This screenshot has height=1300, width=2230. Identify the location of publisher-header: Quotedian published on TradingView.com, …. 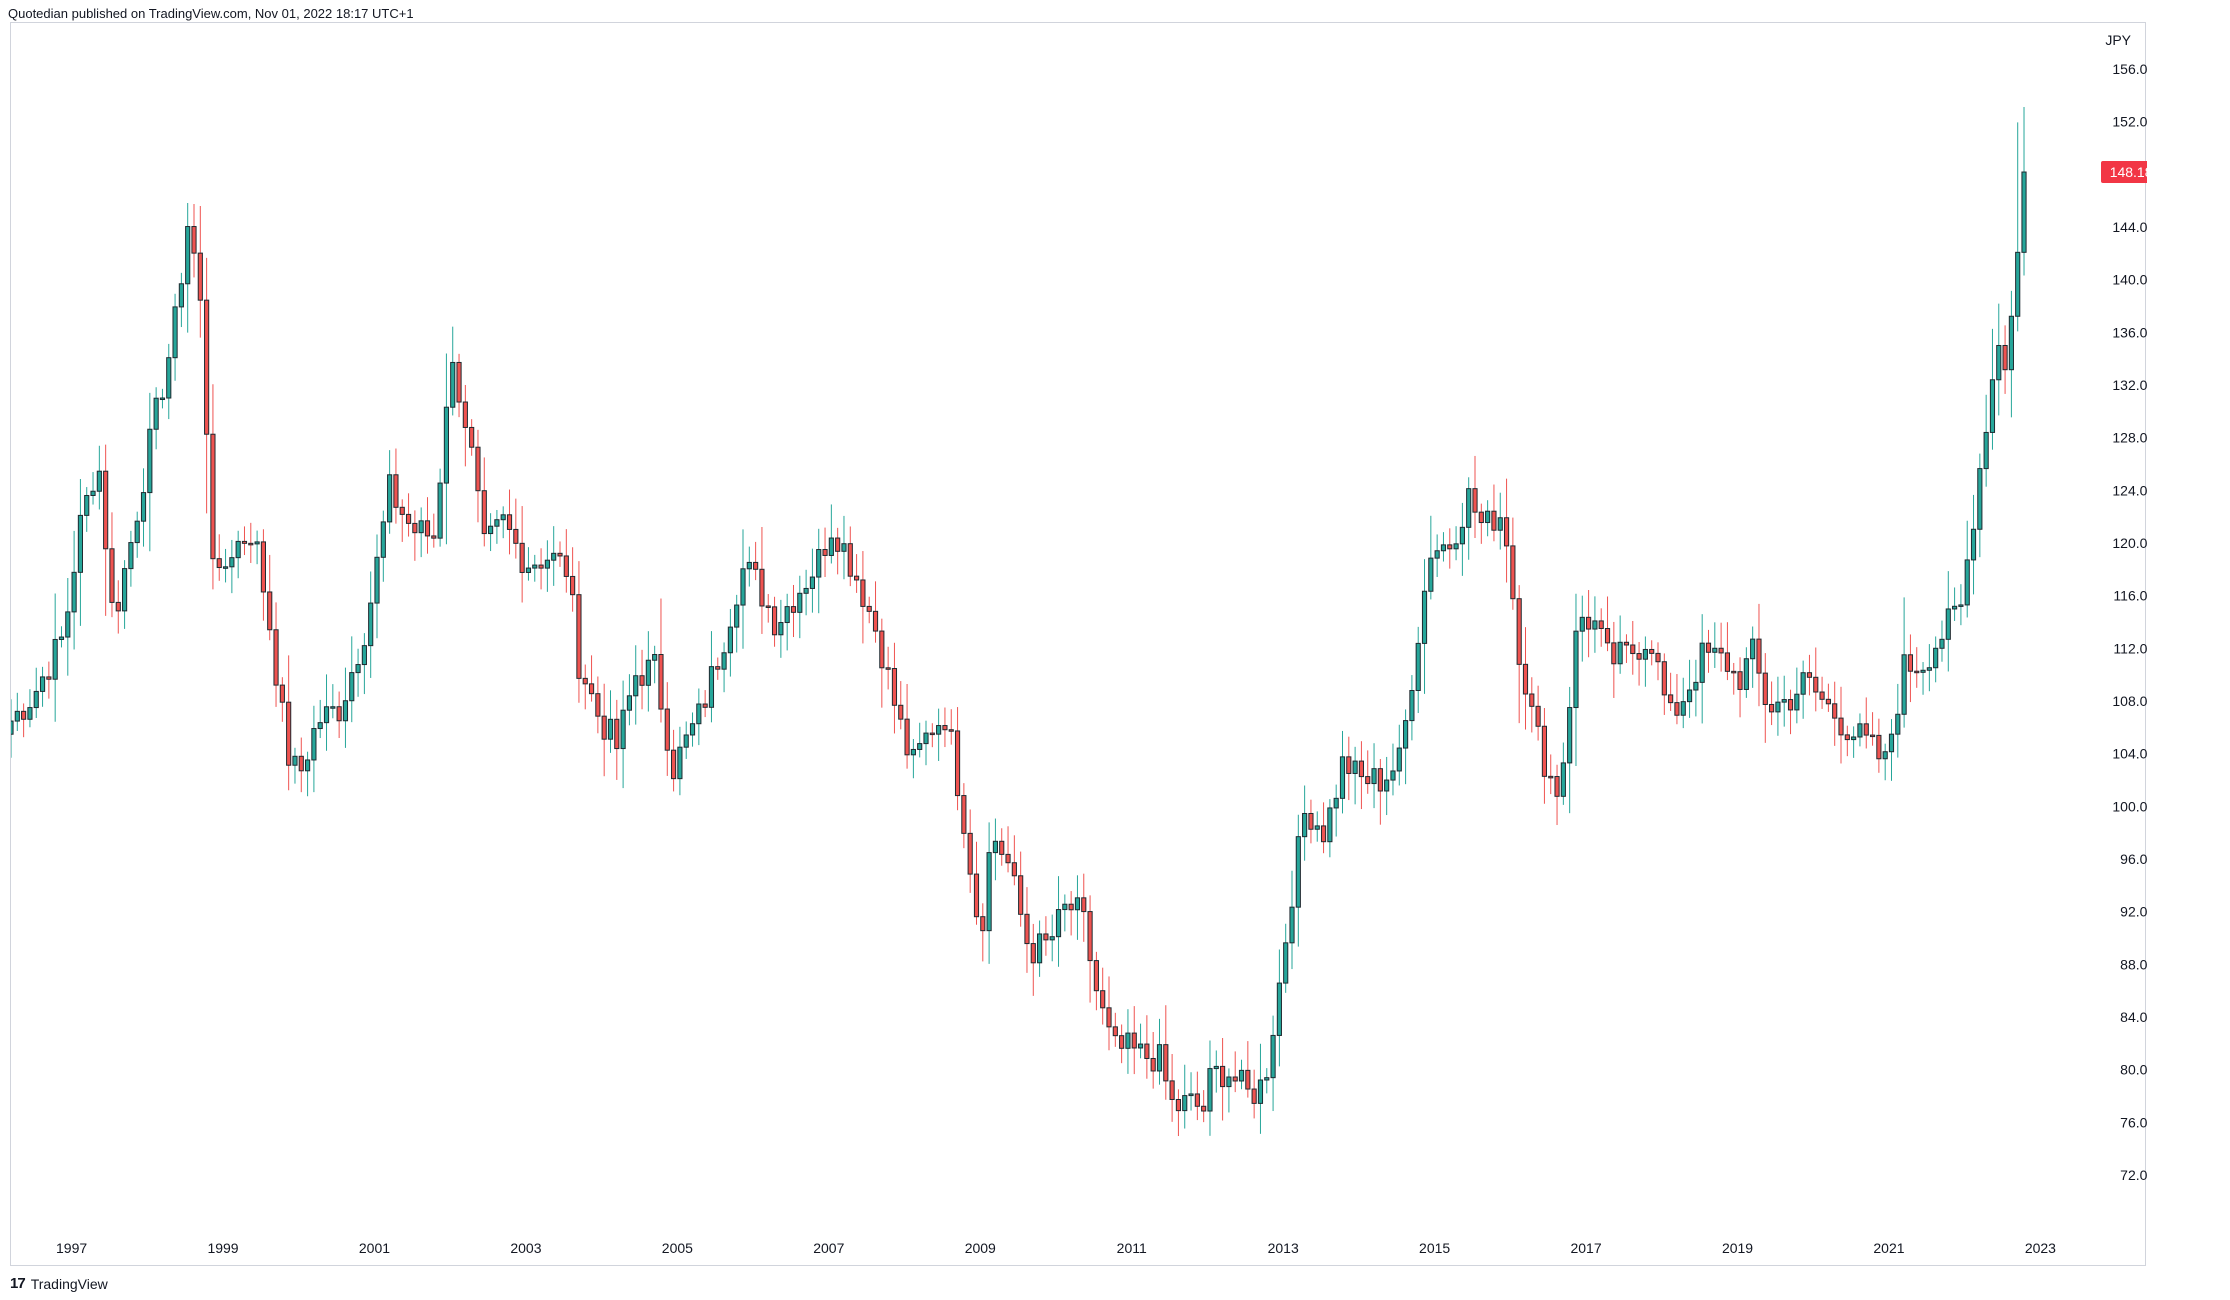
(211, 13).